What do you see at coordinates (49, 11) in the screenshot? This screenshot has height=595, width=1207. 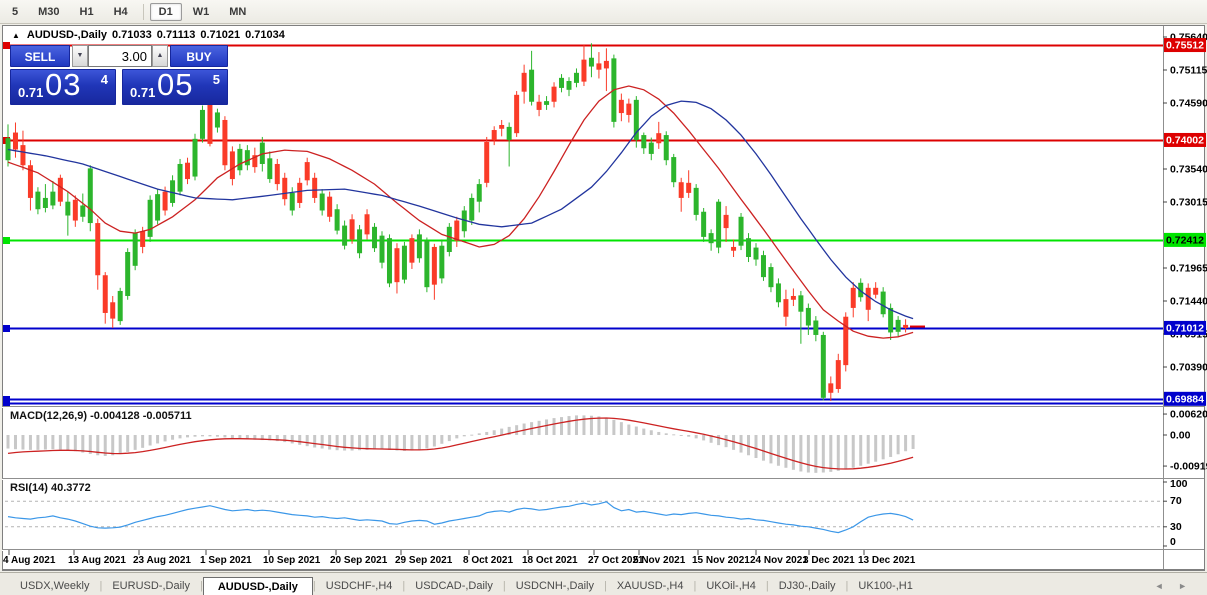 I see `timeframe-button-m30: M30` at bounding box center [49, 11].